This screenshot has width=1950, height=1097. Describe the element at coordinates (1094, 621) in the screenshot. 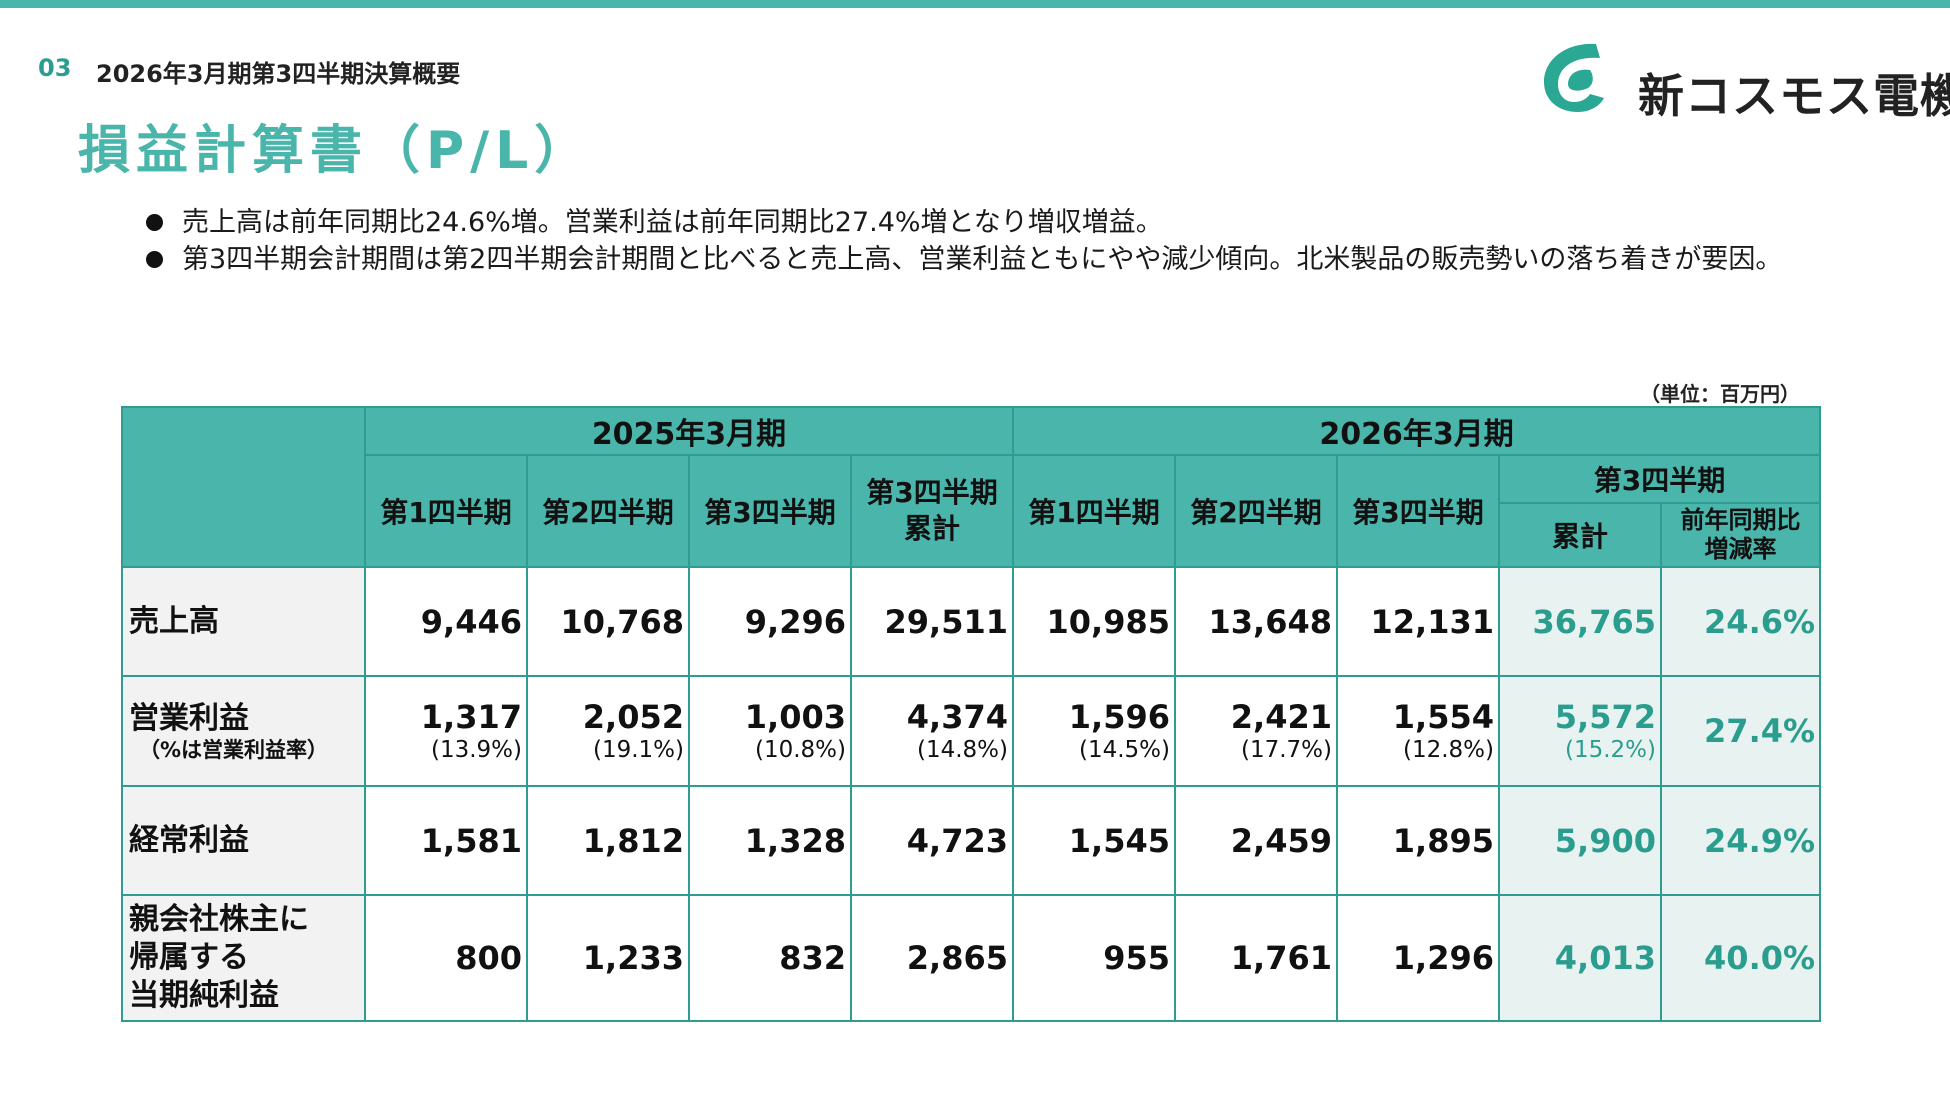

I see `value-cell: 10,985` at that location.